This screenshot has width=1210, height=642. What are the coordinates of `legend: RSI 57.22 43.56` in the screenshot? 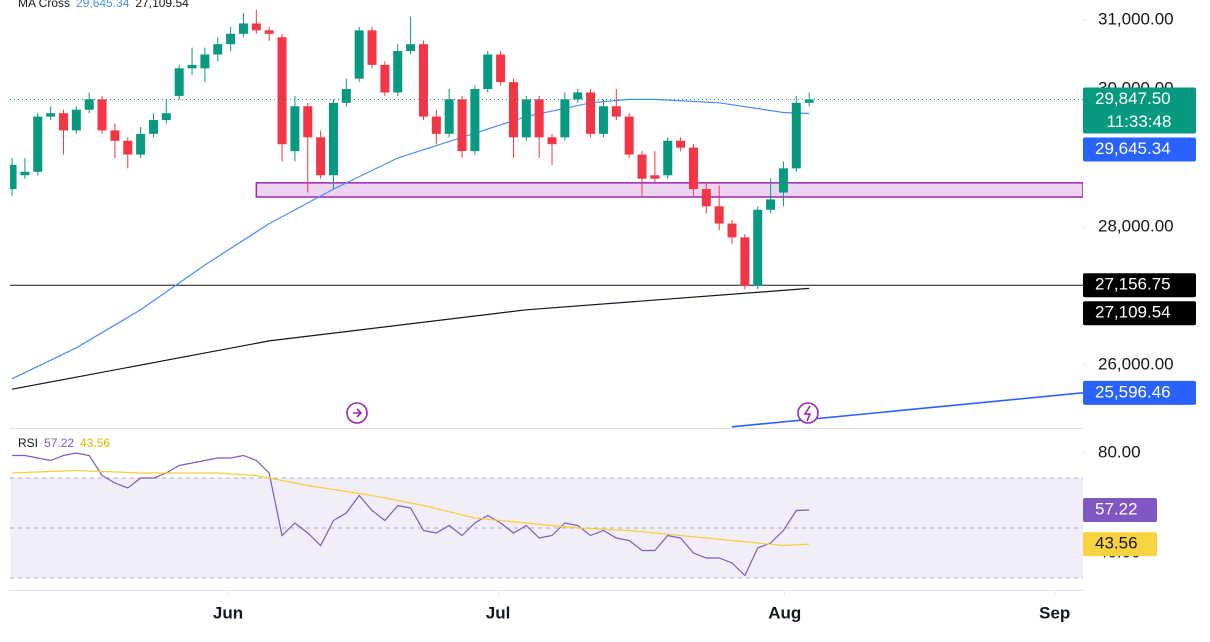 It's located at (64, 443).